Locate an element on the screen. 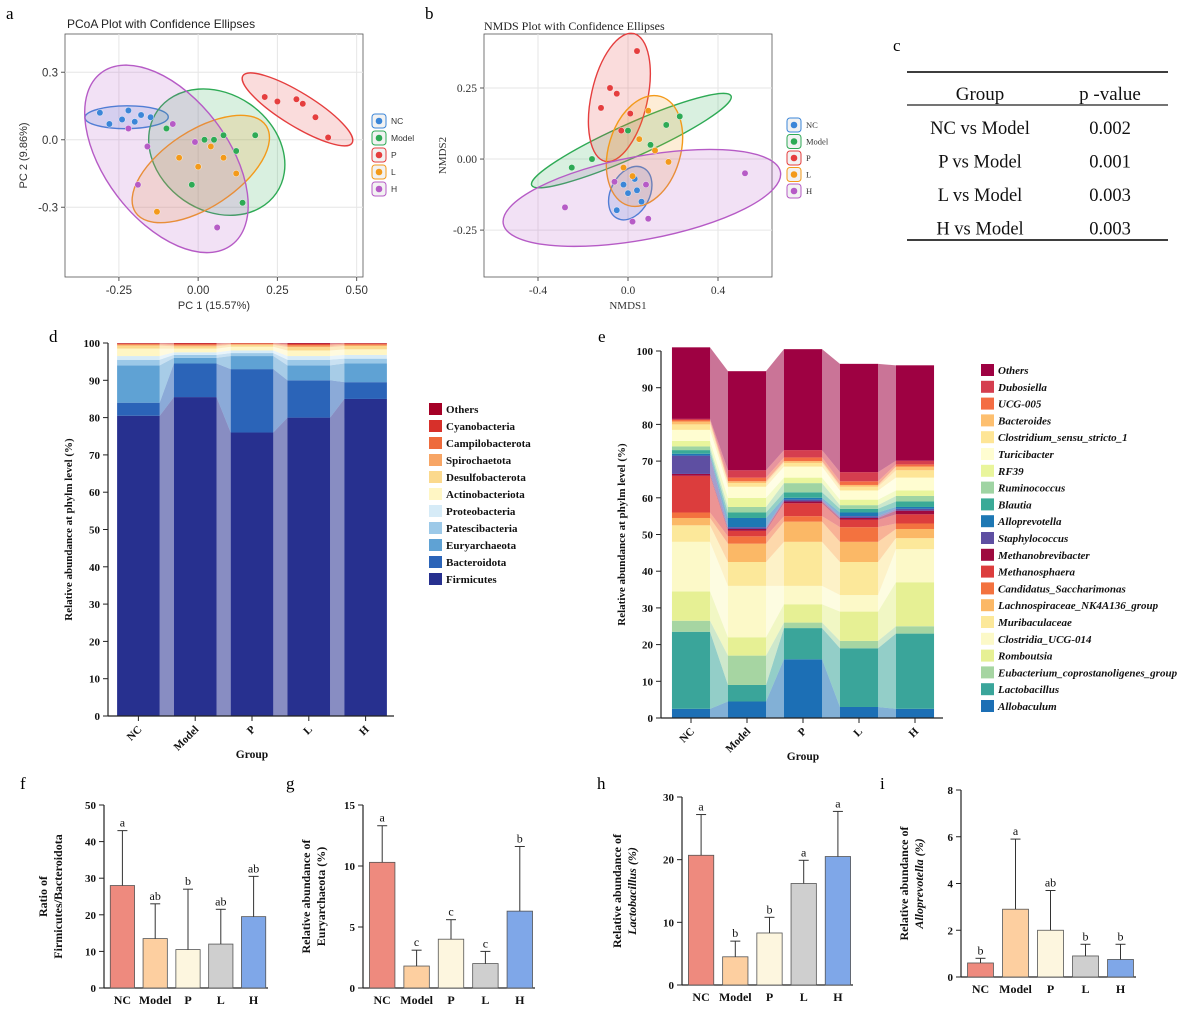  significance-letter-p: c is located at coordinates (450, 912).